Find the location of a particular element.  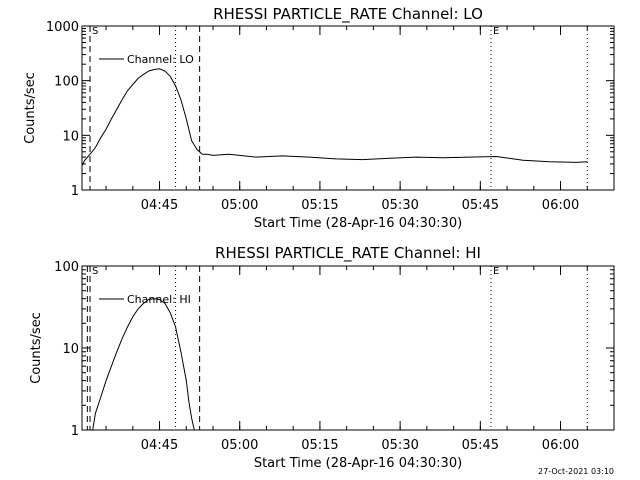

plot-timestamp: 27-Oct-2021 03:10 is located at coordinates (576, 471).